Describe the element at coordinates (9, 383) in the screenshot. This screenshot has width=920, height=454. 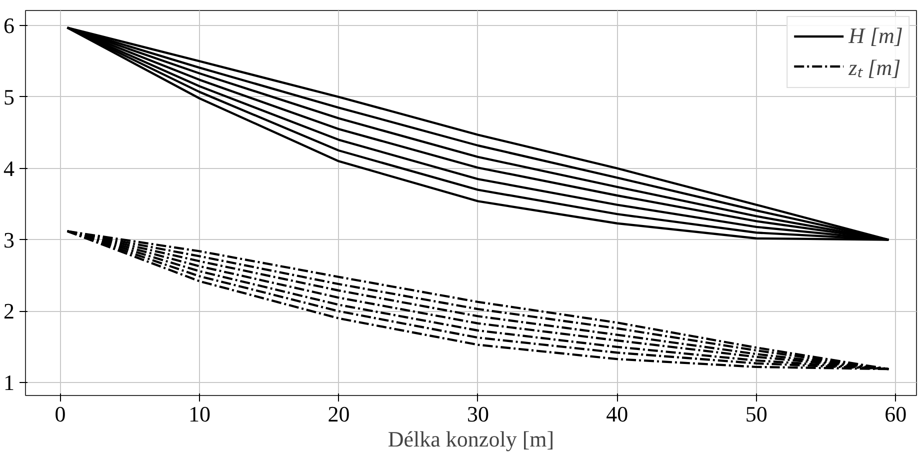
I see `y-tick-label: 1` at that location.